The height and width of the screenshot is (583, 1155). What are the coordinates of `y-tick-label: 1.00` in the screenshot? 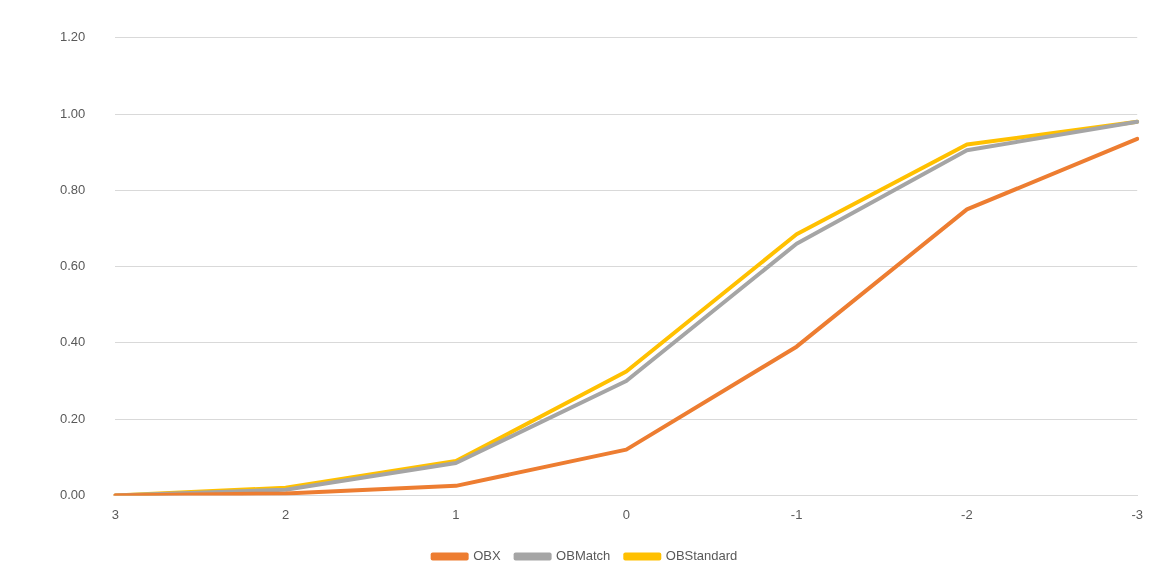 It's located at (72, 113).